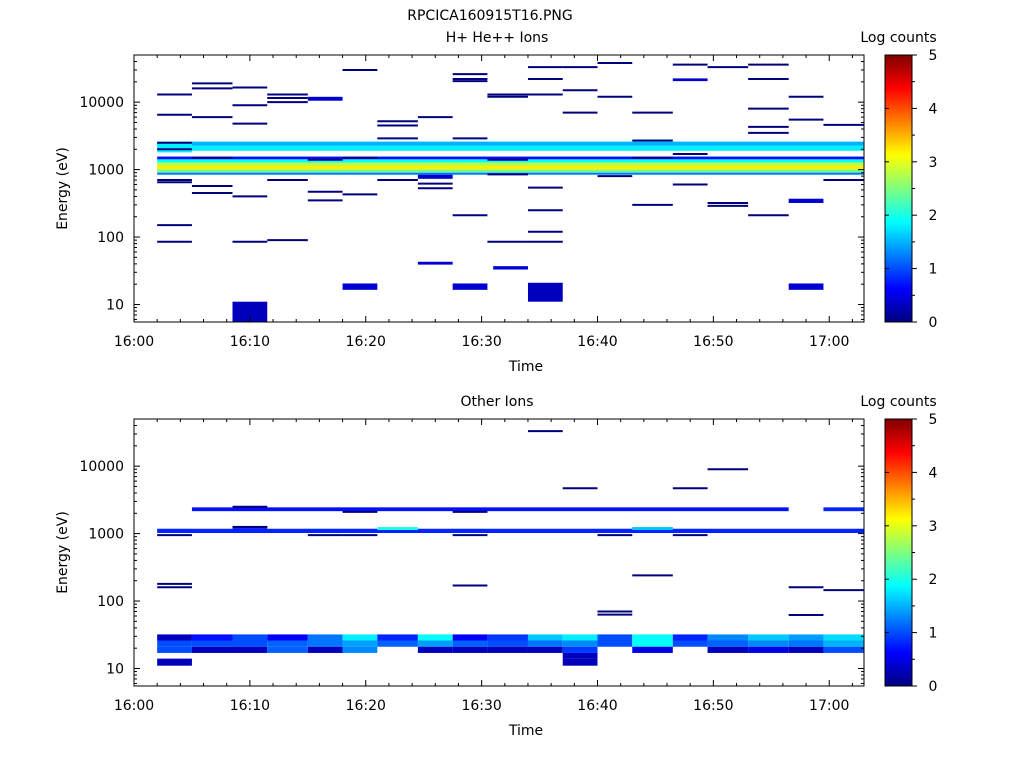  Describe the element at coordinates (497, 38) in the screenshot. I see `panel-title: H+ He++ Ions` at that location.